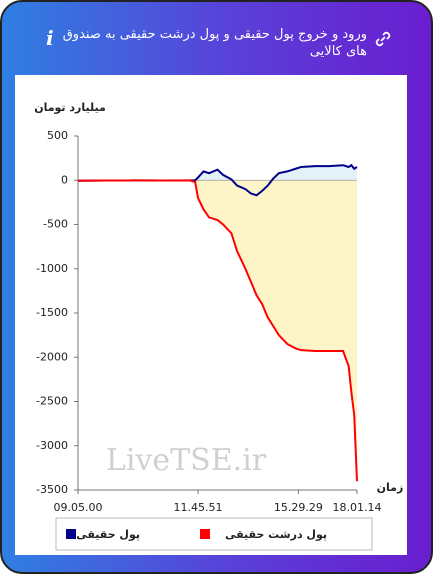 The image size is (433, 574). I want to click on x-tick-label: 09.05.00, so click(78, 507).